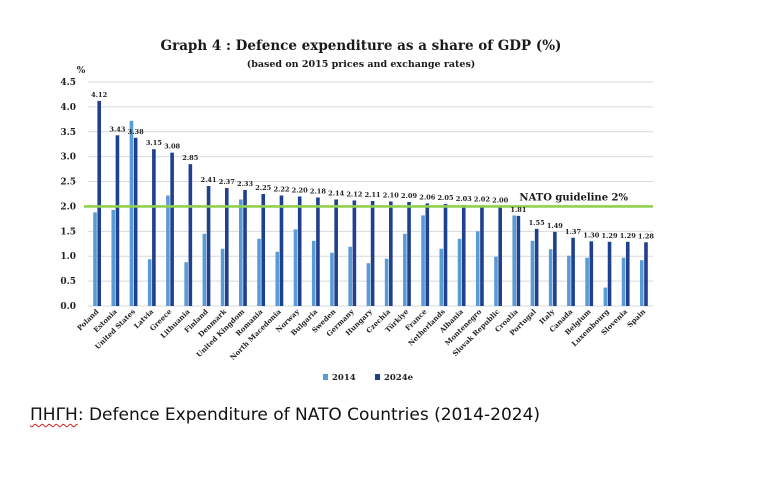  What do you see at coordinates (313, 273) in the screenshot?
I see `bar-2014-bulgaria` at bounding box center [313, 273].